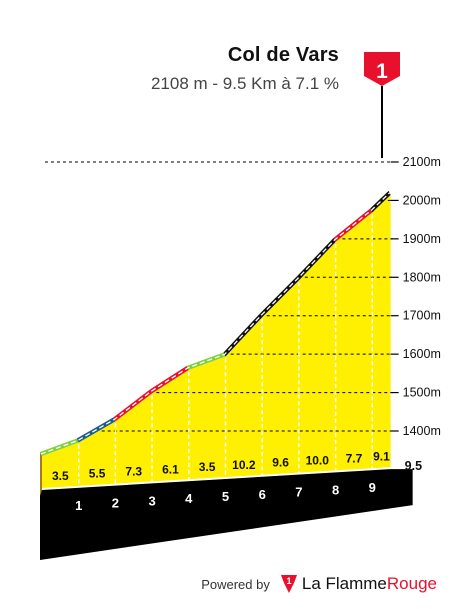  What do you see at coordinates (115, 503) in the screenshot?
I see `km-tick-label: 2` at bounding box center [115, 503].